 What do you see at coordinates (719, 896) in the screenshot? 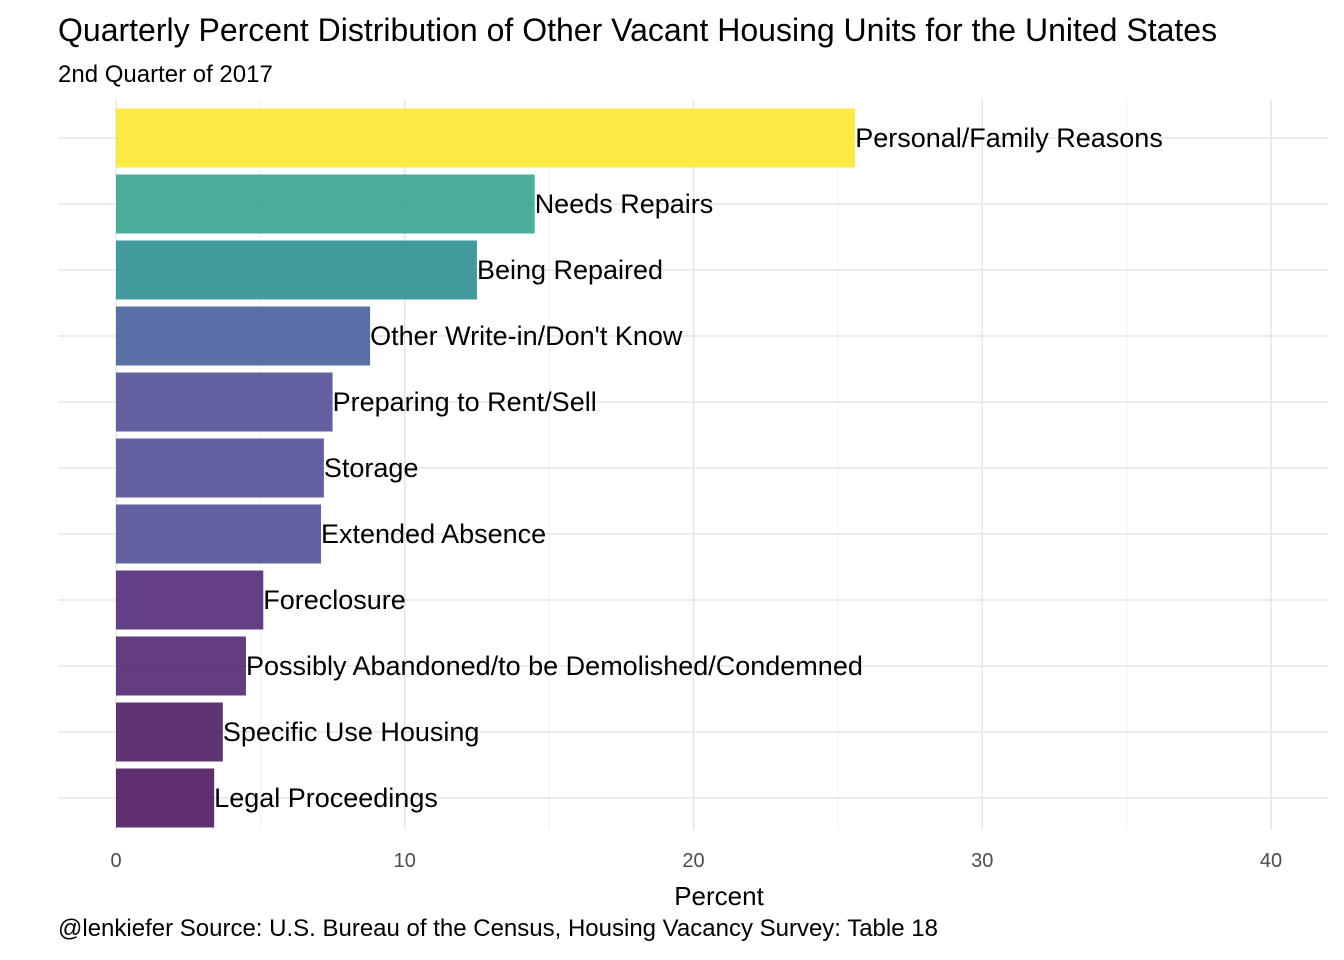
I see `x-axis-title: Percent` at bounding box center [719, 896].